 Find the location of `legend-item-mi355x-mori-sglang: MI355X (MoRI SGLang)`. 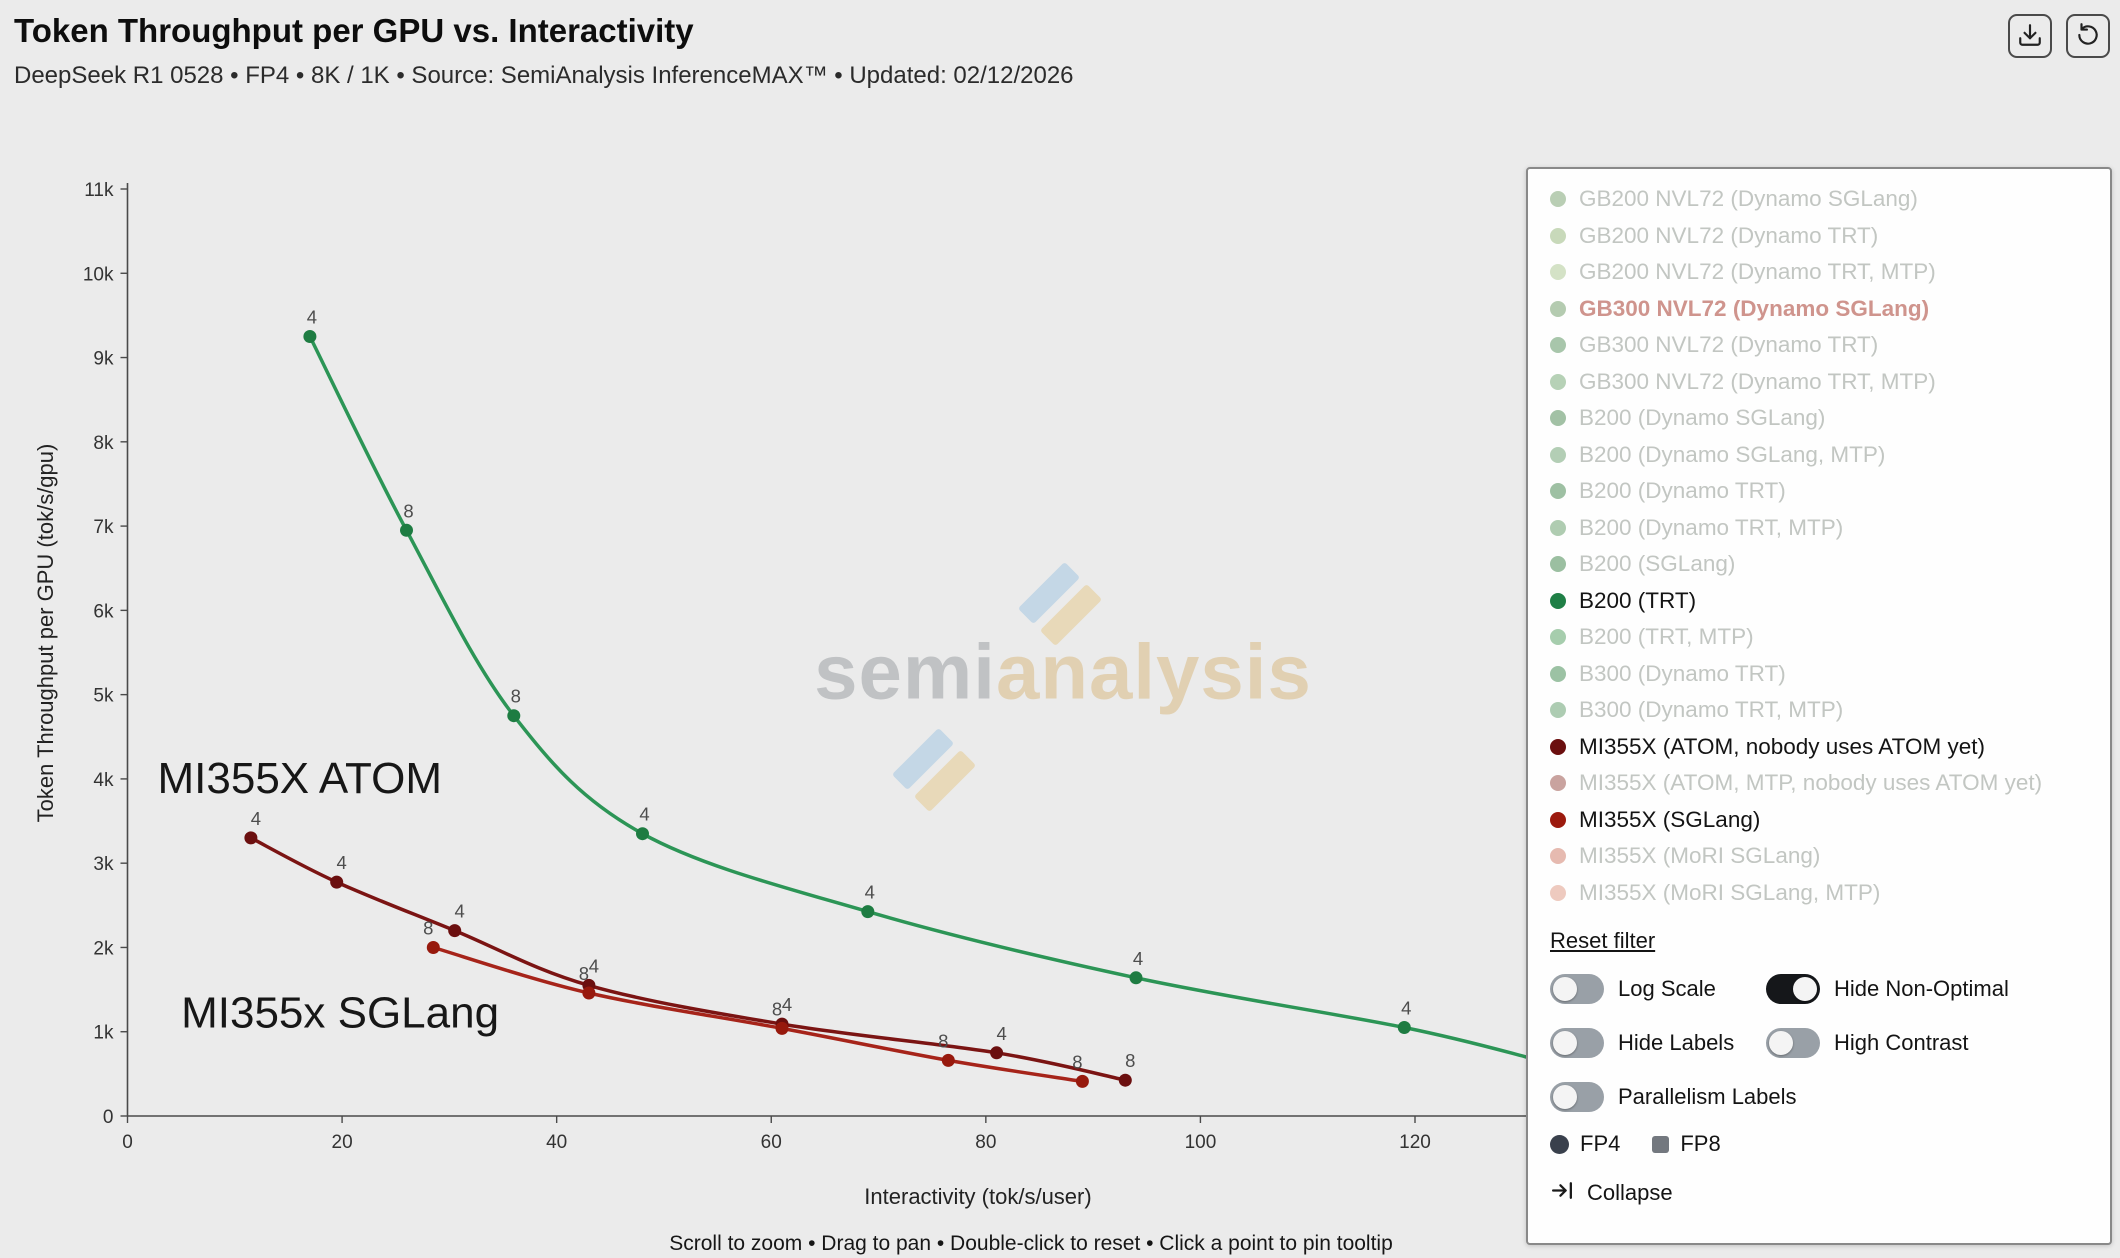

legend-item-mi355x-mori-sglang: MI355X (MoRI SGLang) is located at coordinates (1819, 856).